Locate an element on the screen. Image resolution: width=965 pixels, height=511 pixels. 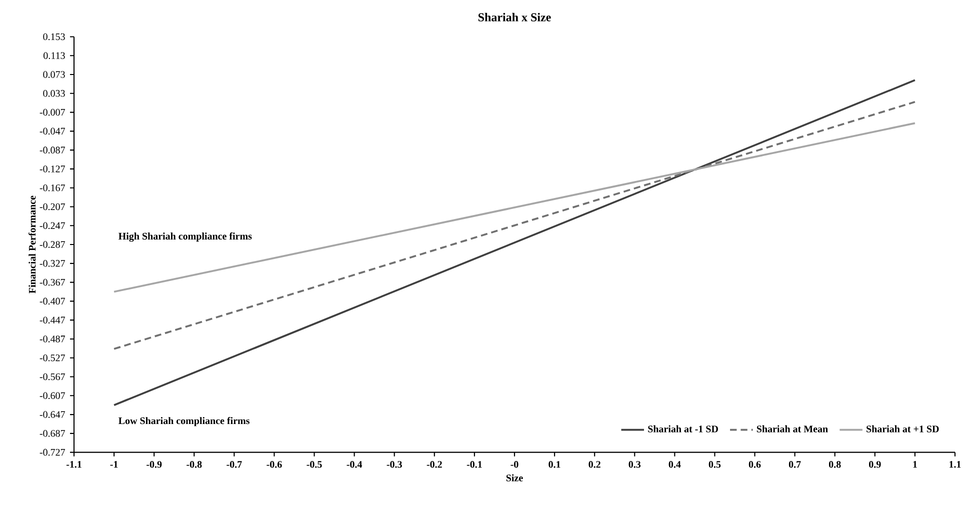
x-tick-label: -1 is located at coordinates (114, 464).